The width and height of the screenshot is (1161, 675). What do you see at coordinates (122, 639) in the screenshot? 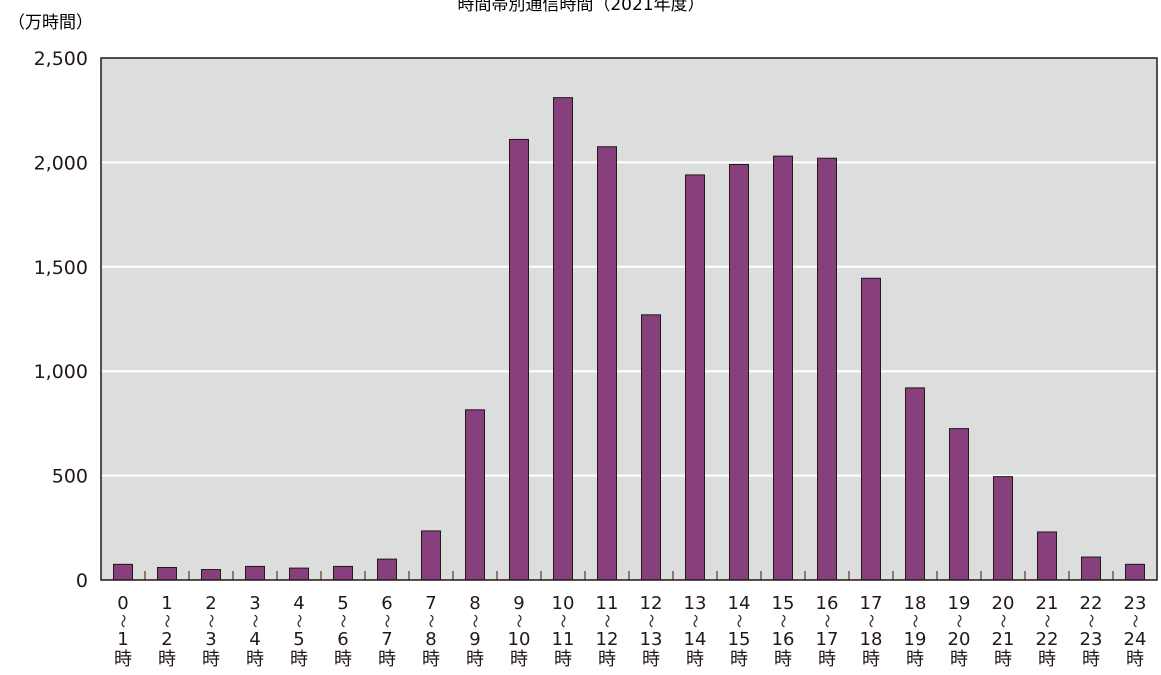
I see `x-tick-to: 1` at bounding box center [122, 639].